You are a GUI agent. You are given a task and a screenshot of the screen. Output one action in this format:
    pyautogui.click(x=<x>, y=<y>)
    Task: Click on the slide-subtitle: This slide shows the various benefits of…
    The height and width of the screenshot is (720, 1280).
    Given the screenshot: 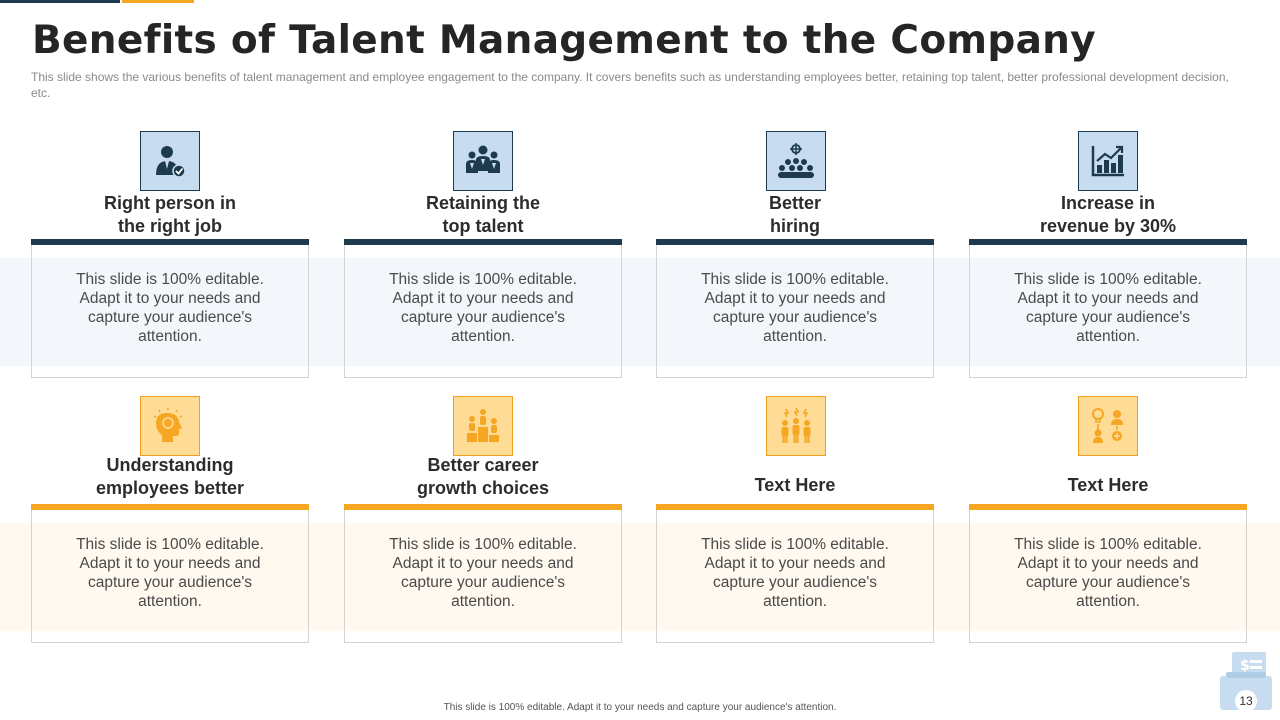 What is the action you would take?
    pyautogui.click(x=630, y=85)
    